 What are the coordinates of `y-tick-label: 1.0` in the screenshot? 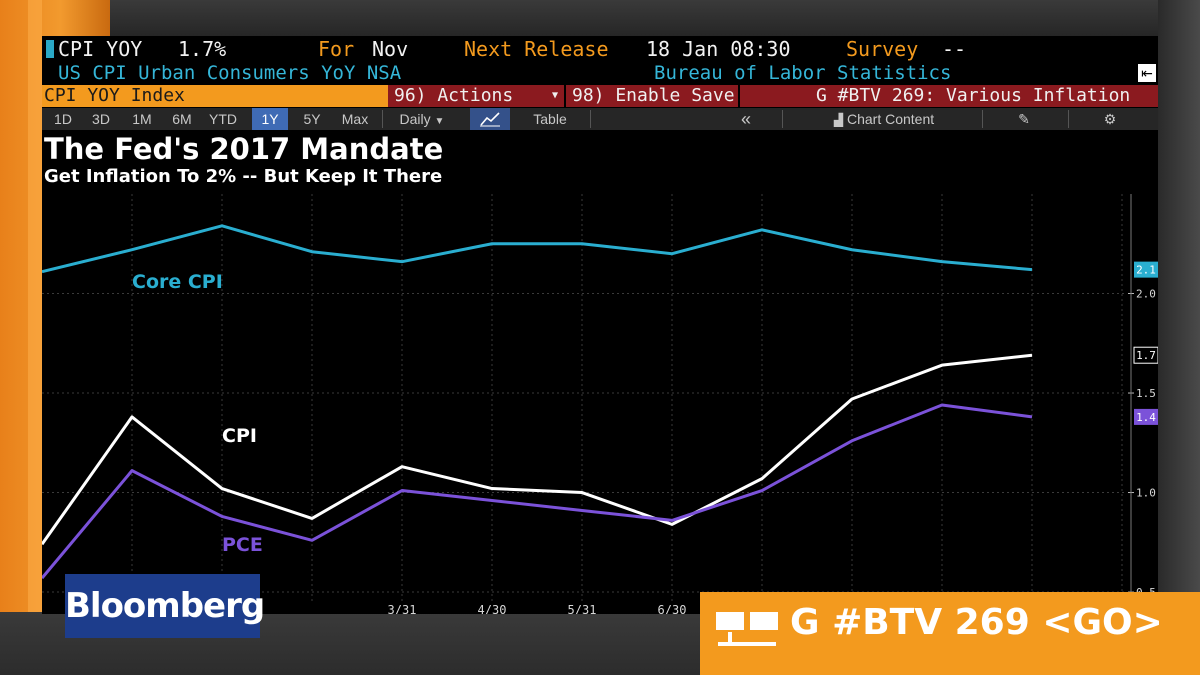 It's located at (1146, 493).